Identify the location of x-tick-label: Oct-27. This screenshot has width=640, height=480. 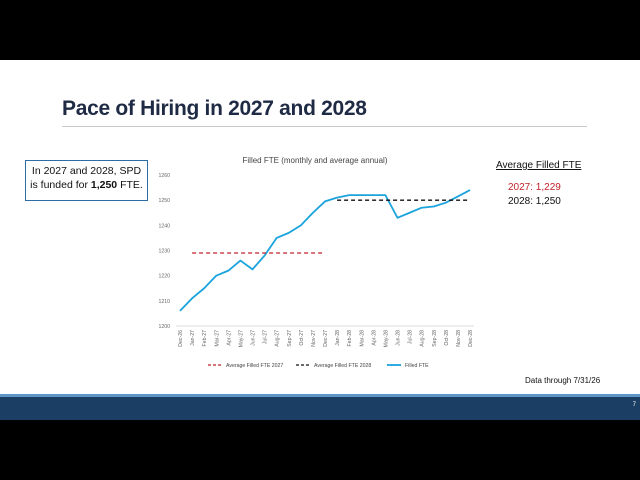
(302, 338).